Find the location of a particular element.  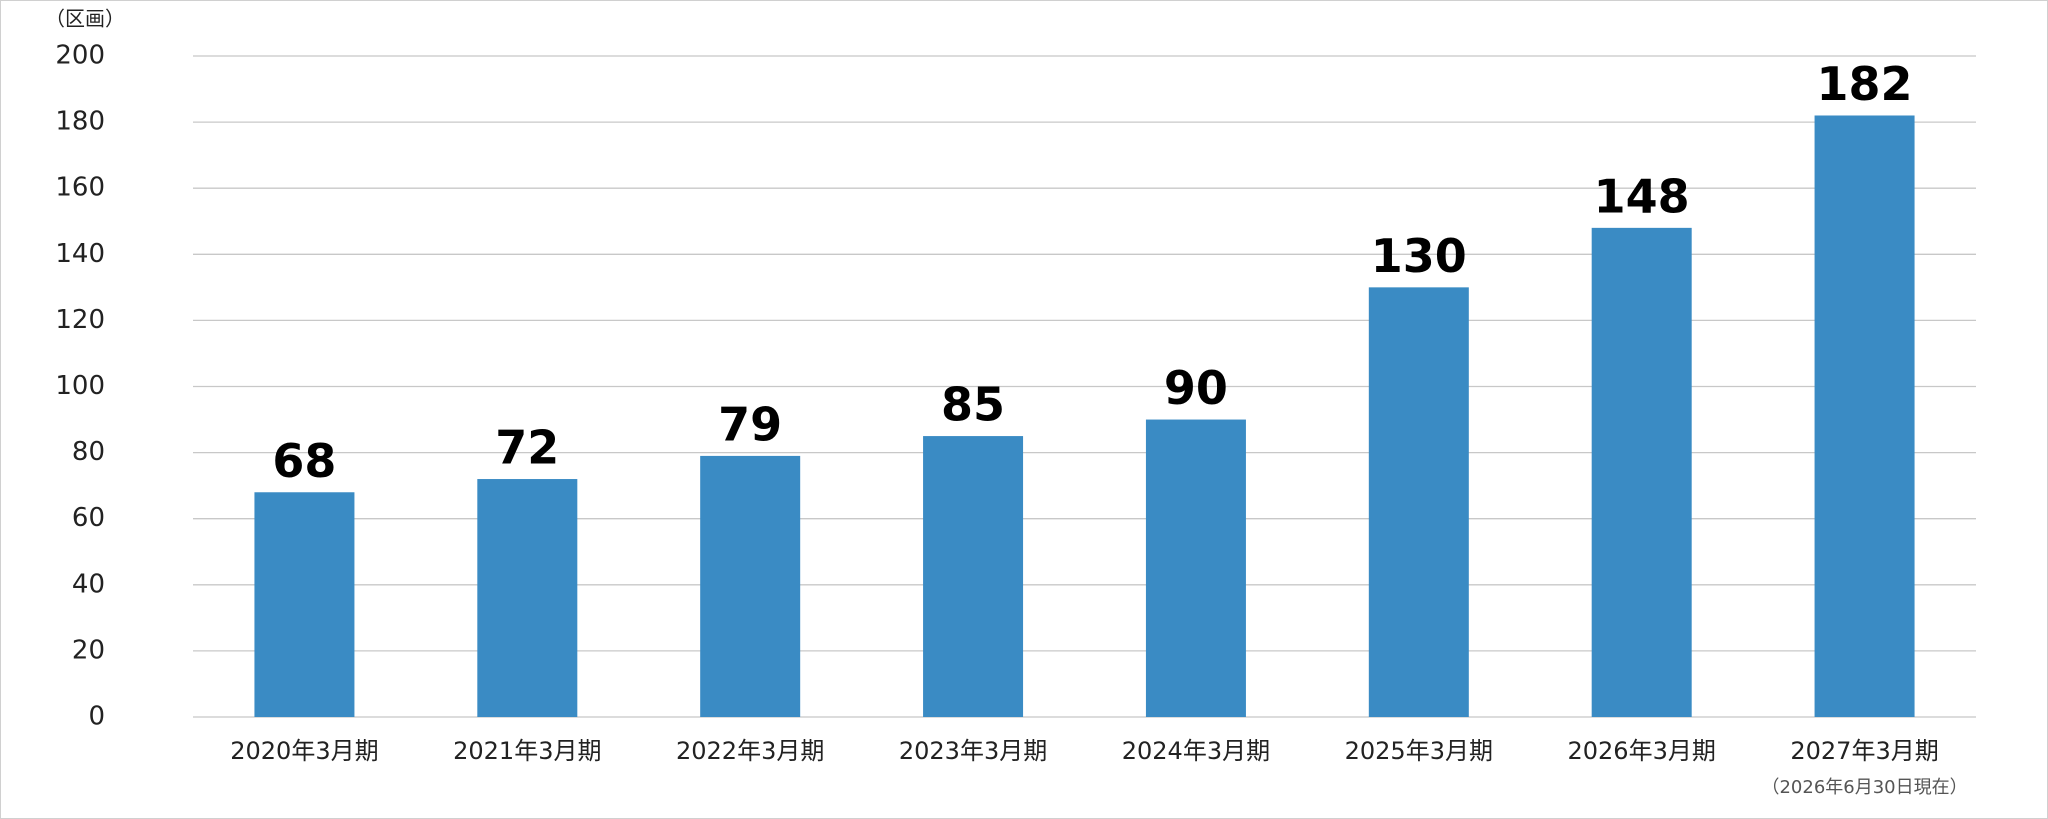

x-tick-label: 2024年3月期 is located at coordinates (1196, 751).